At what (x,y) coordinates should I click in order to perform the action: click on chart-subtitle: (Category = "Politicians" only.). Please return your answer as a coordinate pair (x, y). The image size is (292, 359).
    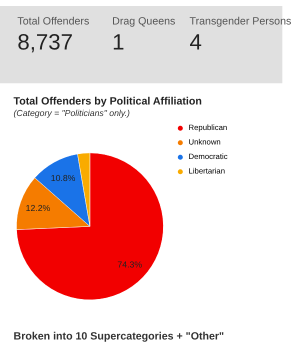
    Looking at the image, I should click on (72, 113).